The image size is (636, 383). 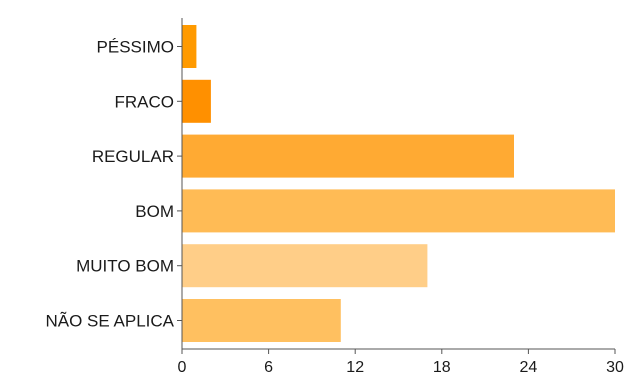 I want to click on x-tick-label-5: 30, so click(x=615, y=367).